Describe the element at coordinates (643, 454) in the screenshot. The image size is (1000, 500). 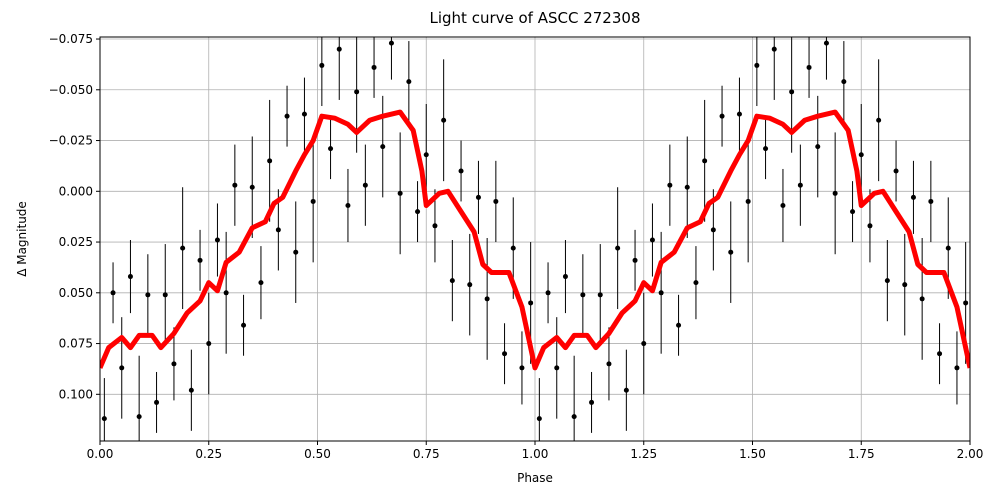
I see `x-tick-label: 1.25` at that location.